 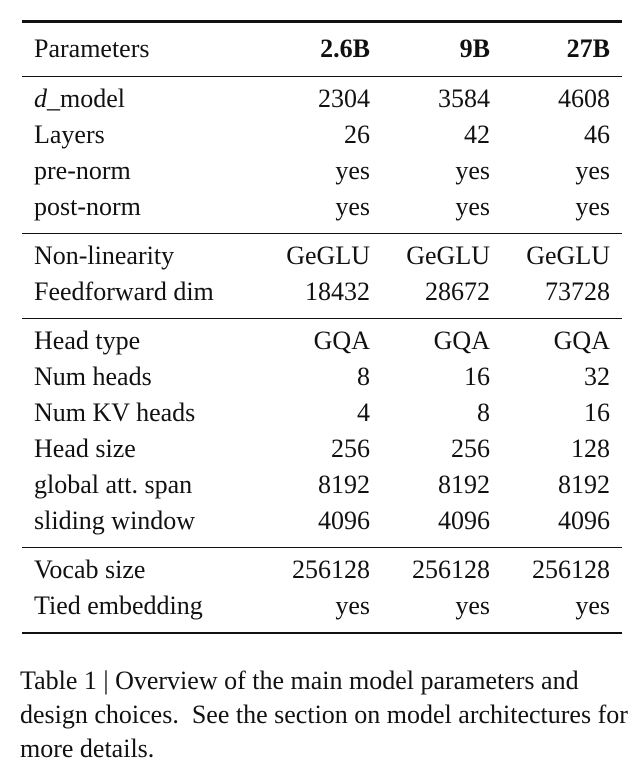 What do you see at coordinates (82, 170) in the screenshot?
I see `cell-text: pre-norm` at bounding box center [82, 170].